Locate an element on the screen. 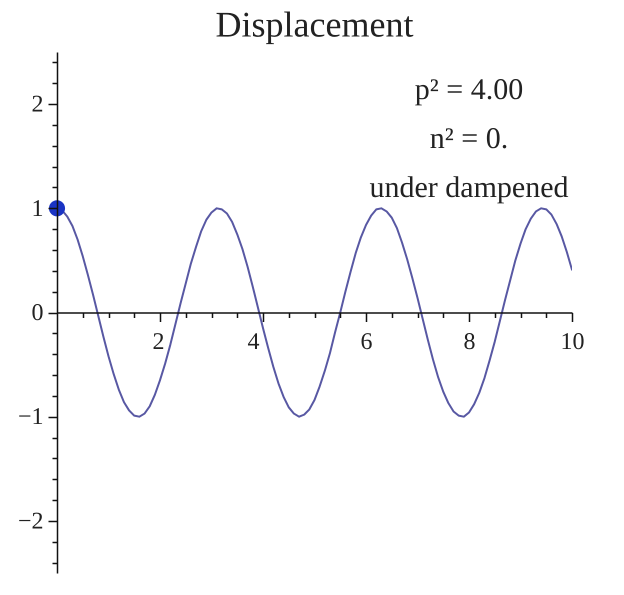 This screenshot has height=595, width=624. annotation: under dampened is located at coordinates (469, 187).